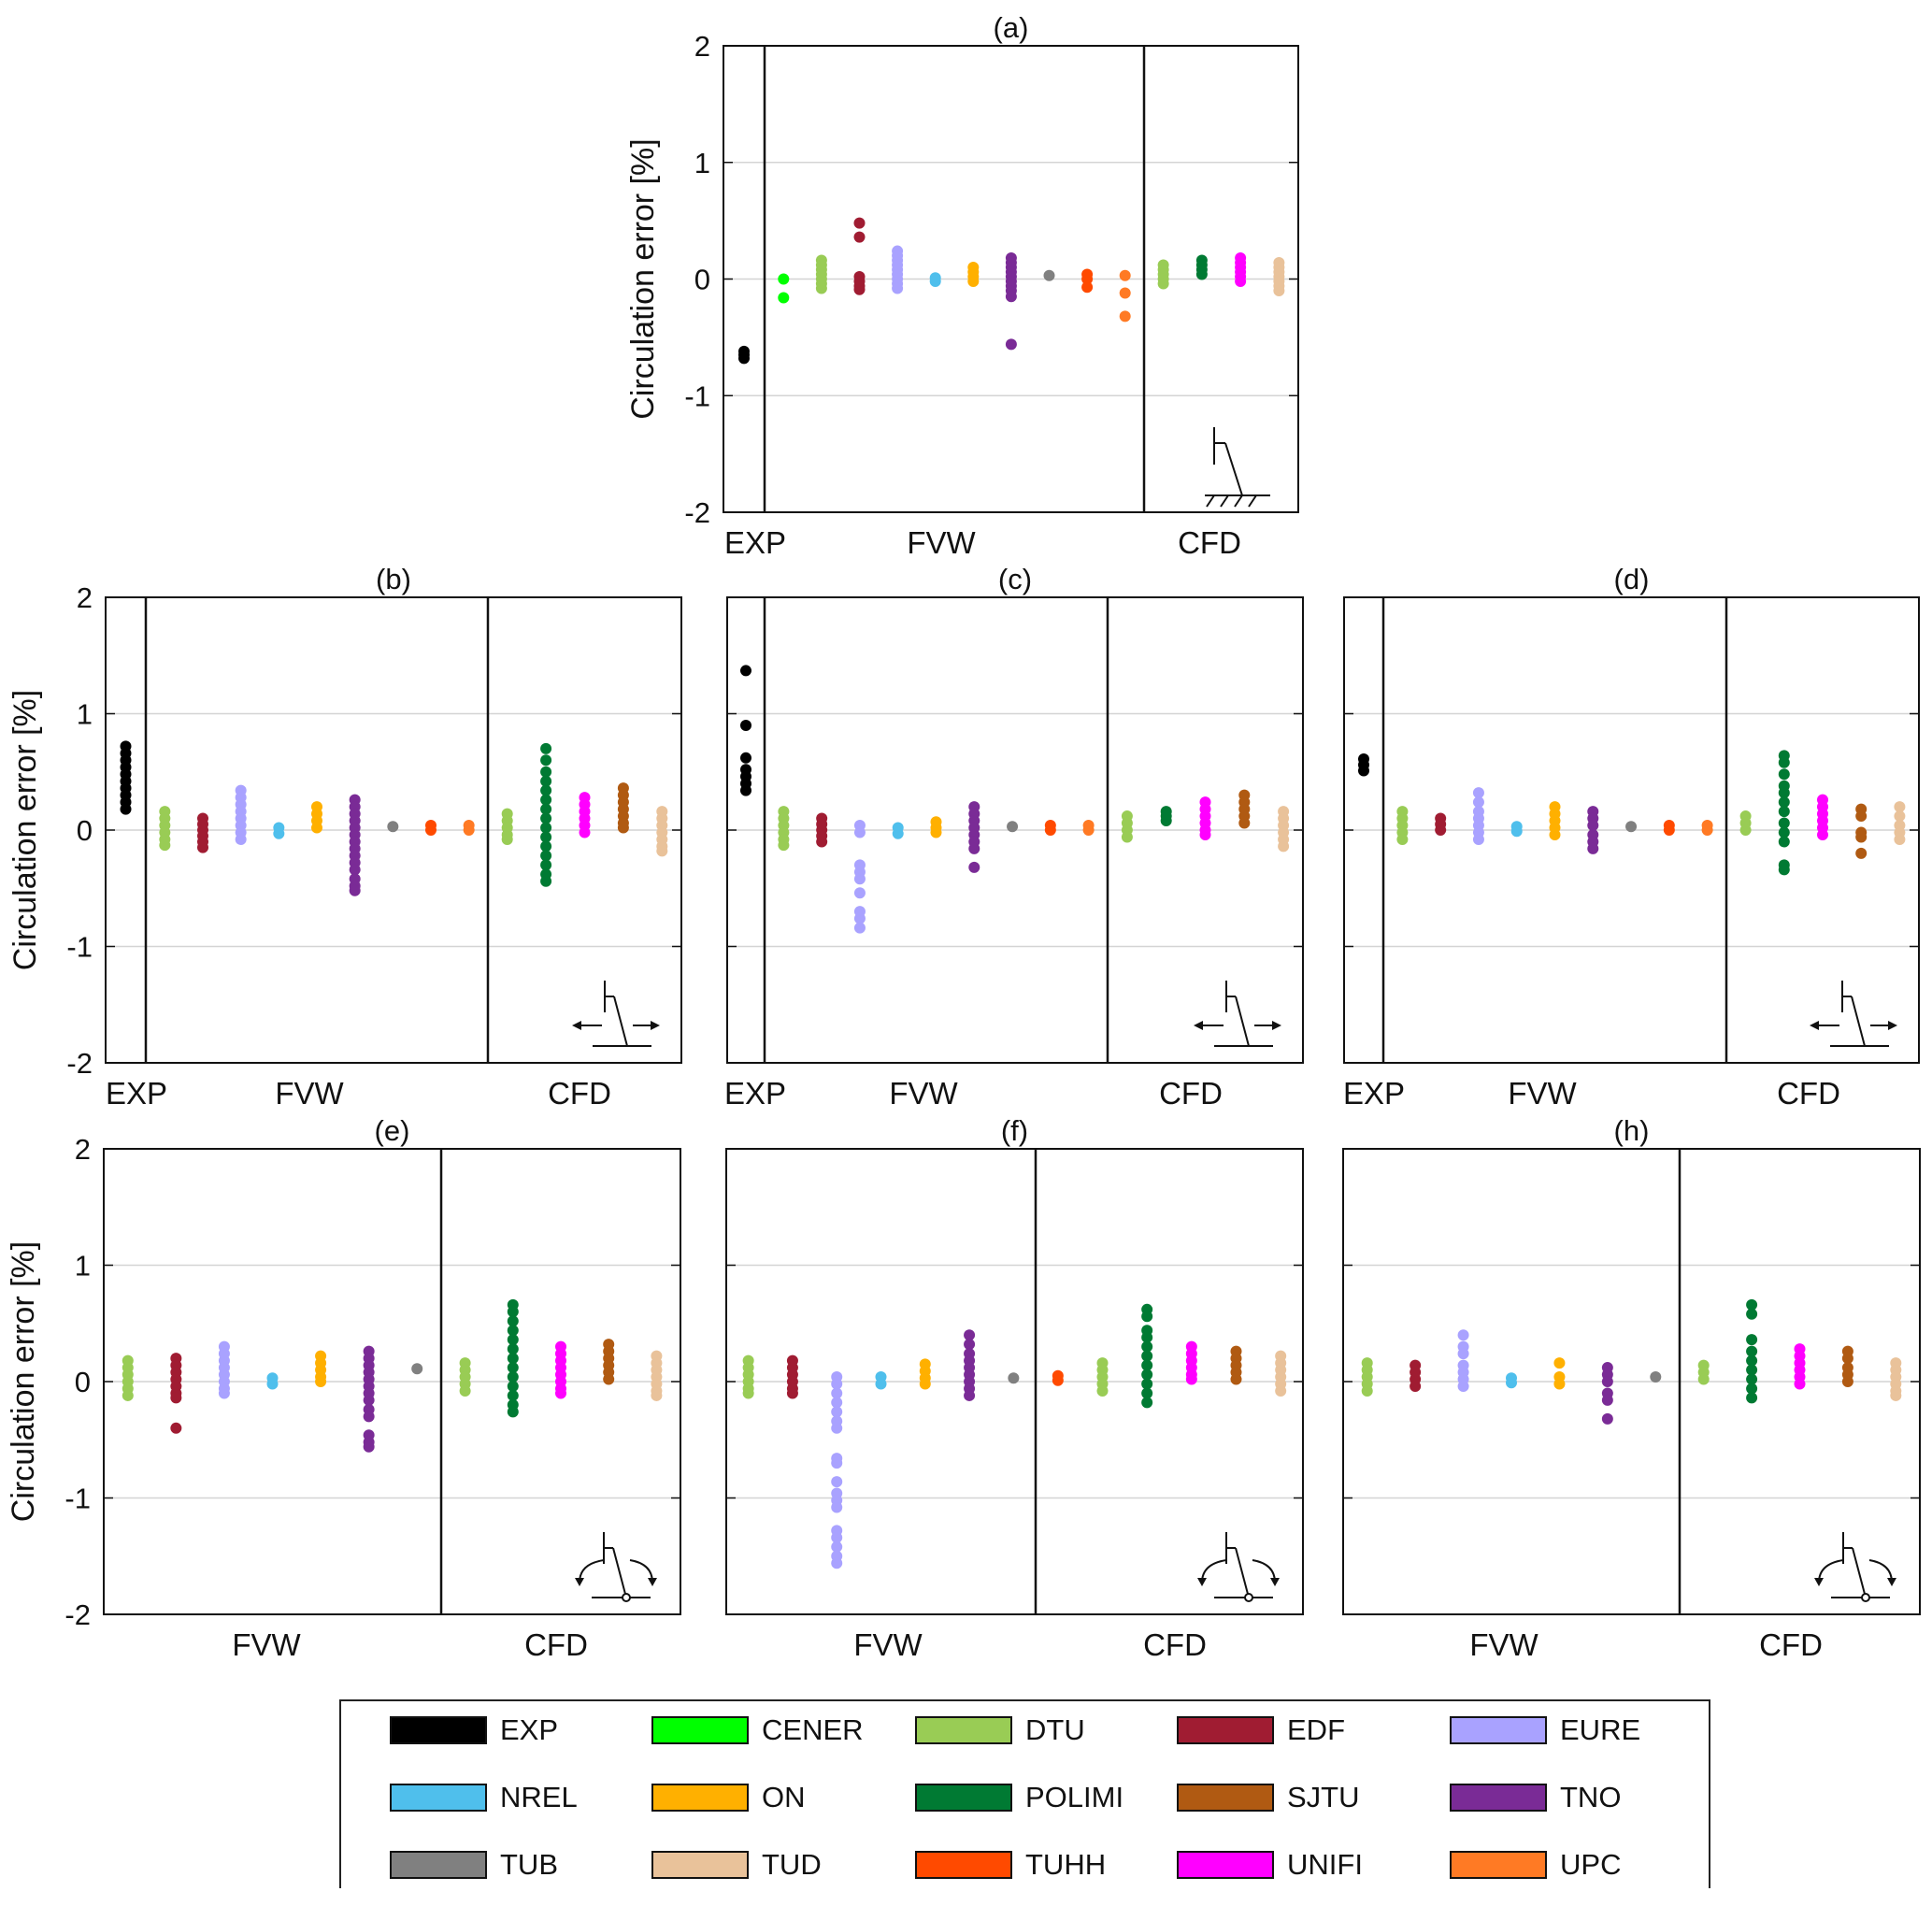 Image resolution: width=1932 pixels, height=1906 pixels. What do you see at coordinates (1892, 1025) in the screenshot?
I see `icon-arrowhead` at bounding box center [1892, 1025].